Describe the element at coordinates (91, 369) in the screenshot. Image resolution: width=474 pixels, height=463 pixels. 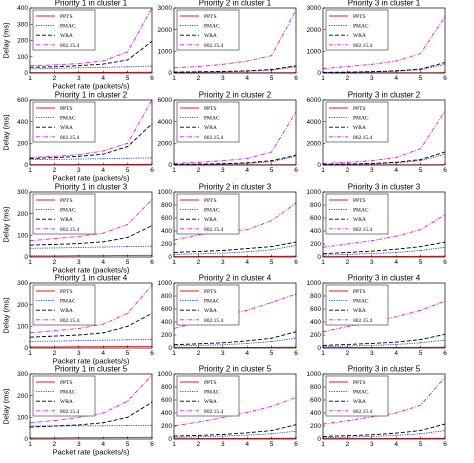
I see `chart-title: Priority 1 in cluster 5` at that location.